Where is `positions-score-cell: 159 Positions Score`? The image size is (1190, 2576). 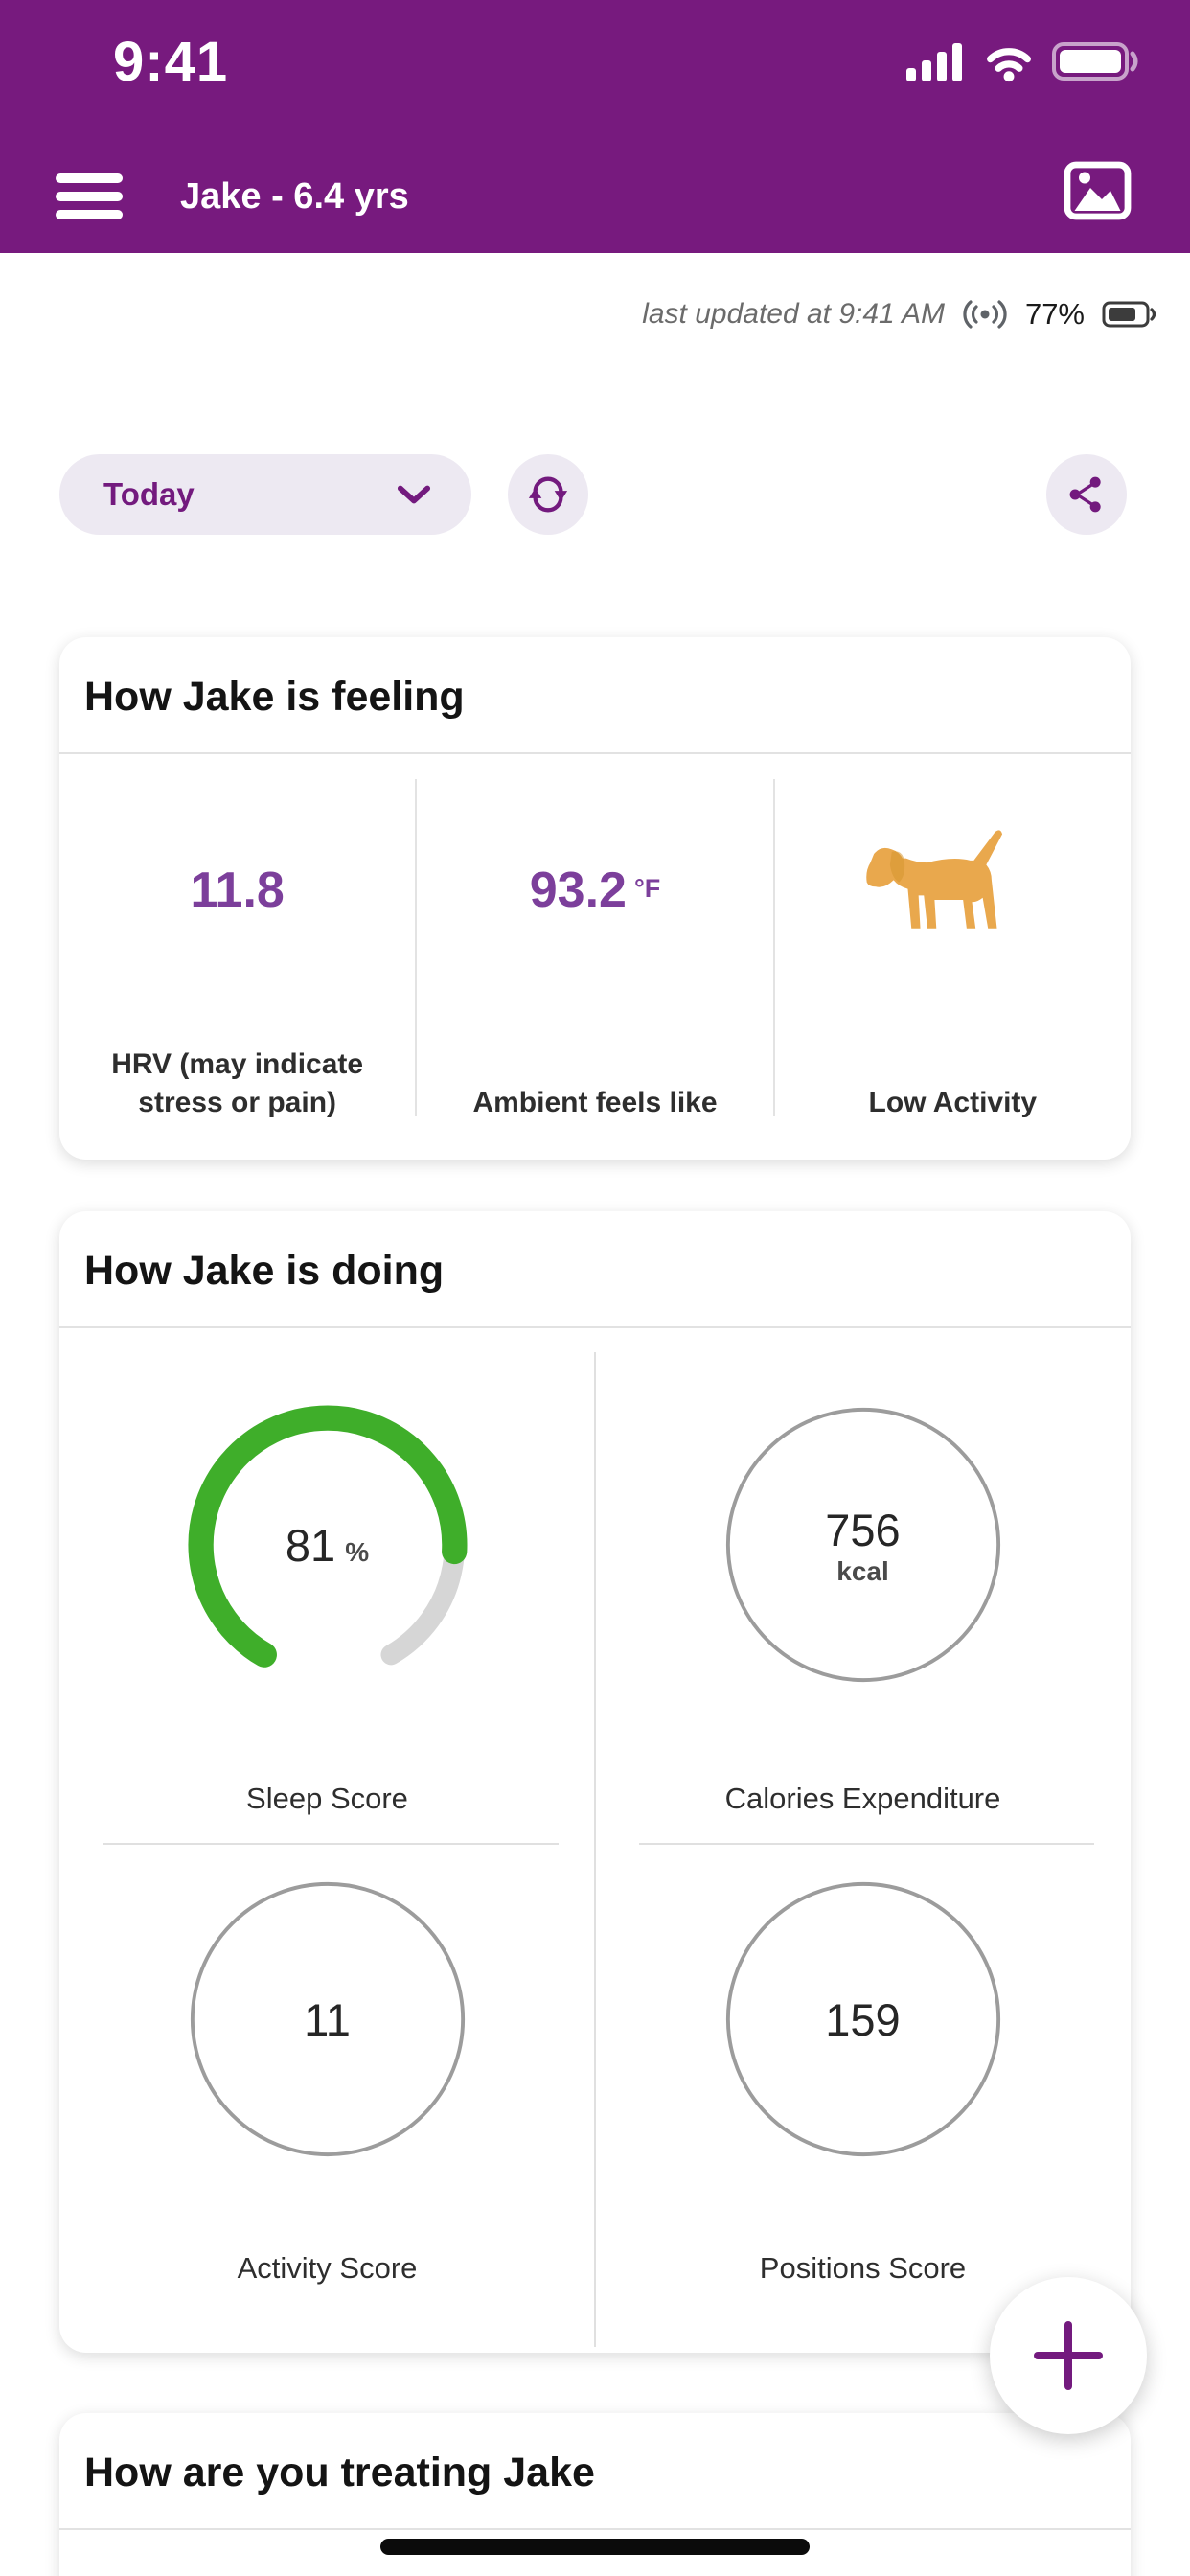 positions-score-cell: 159 Positions Score is located at coordinates (863, 2096).